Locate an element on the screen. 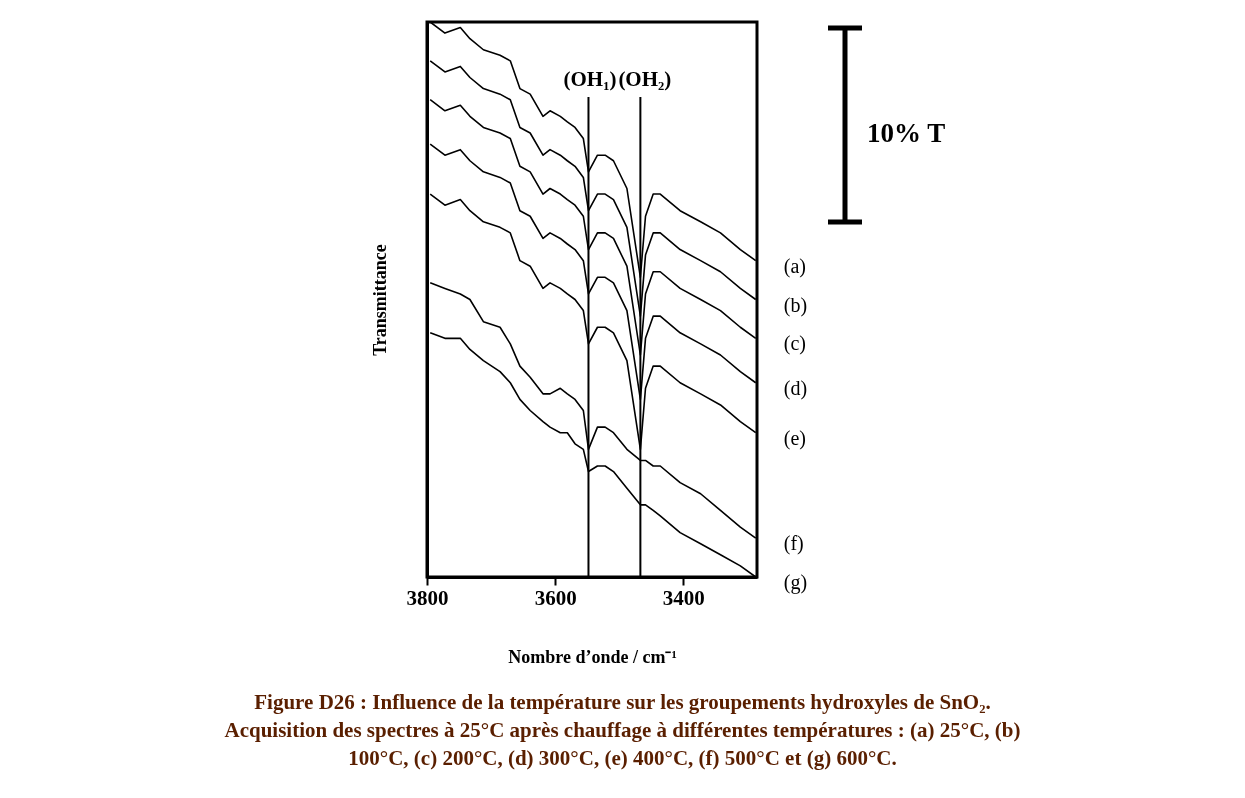 The image size is (1245, 798). x-axis-title: Nombre d’onde / cm⁻¹ is located at coordinates (592, 656).